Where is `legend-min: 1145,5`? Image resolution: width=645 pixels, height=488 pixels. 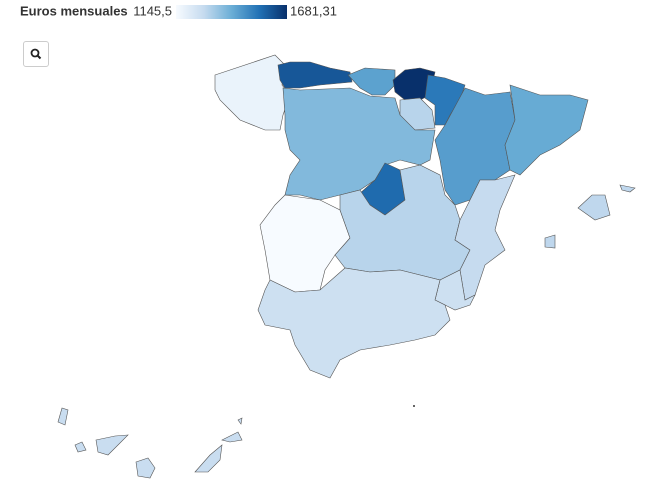
legend-min: 1145,5 is located at coordinates (152, 10).